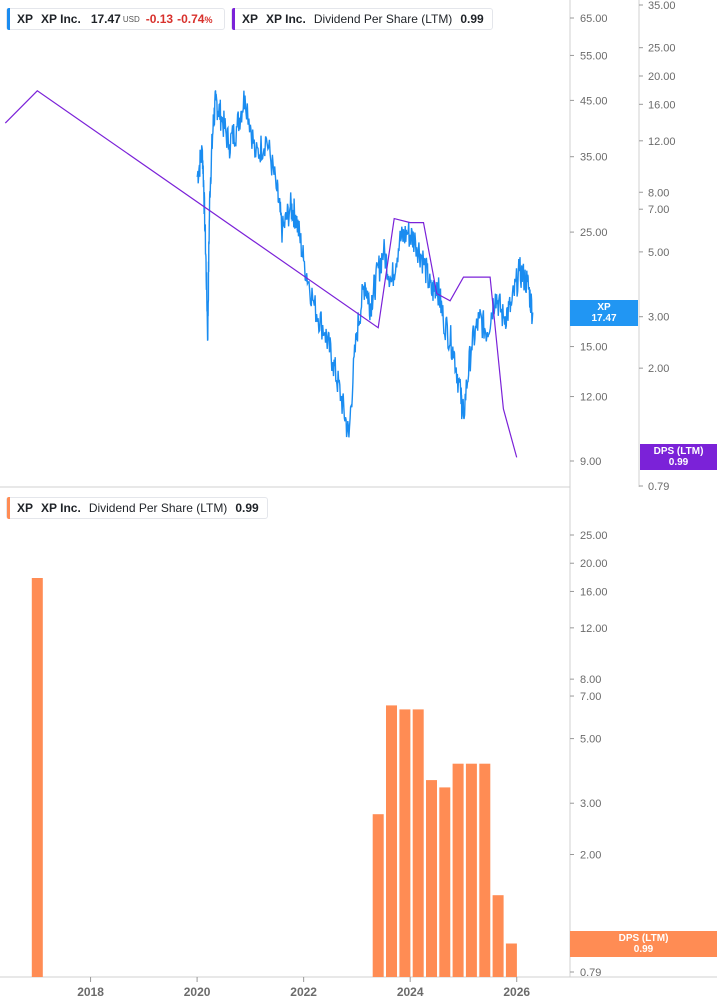 Image resolution: width=717 pixels, height=1005 pixels. Describe the element at coordinates (594, 348) in the screenshot. I see `price-axis-tick-label: 15.00` at that location.